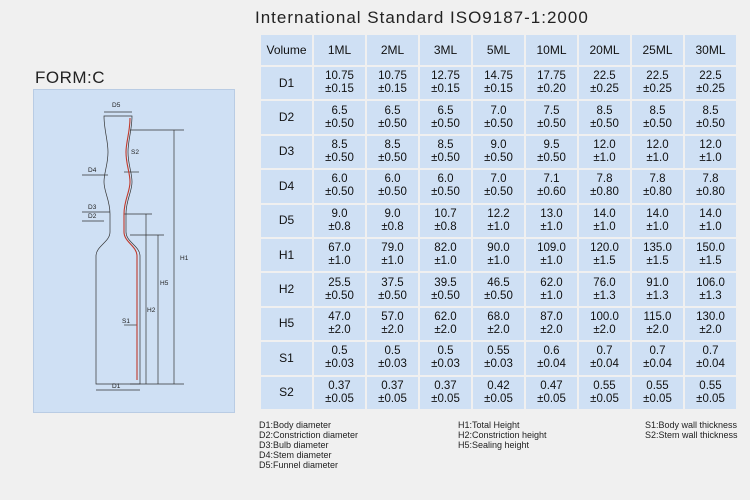  I want to click on table-cell: 39.5 ±0.50, so click(445, 289).